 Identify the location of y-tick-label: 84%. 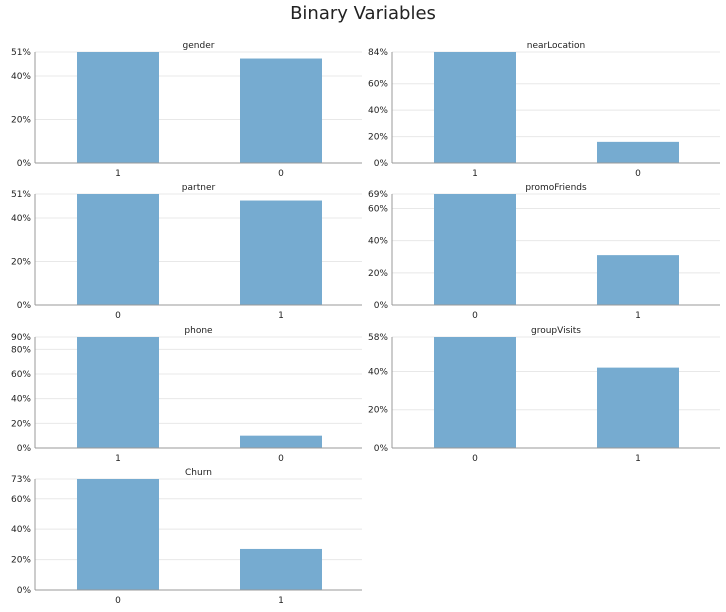
(378, 53).